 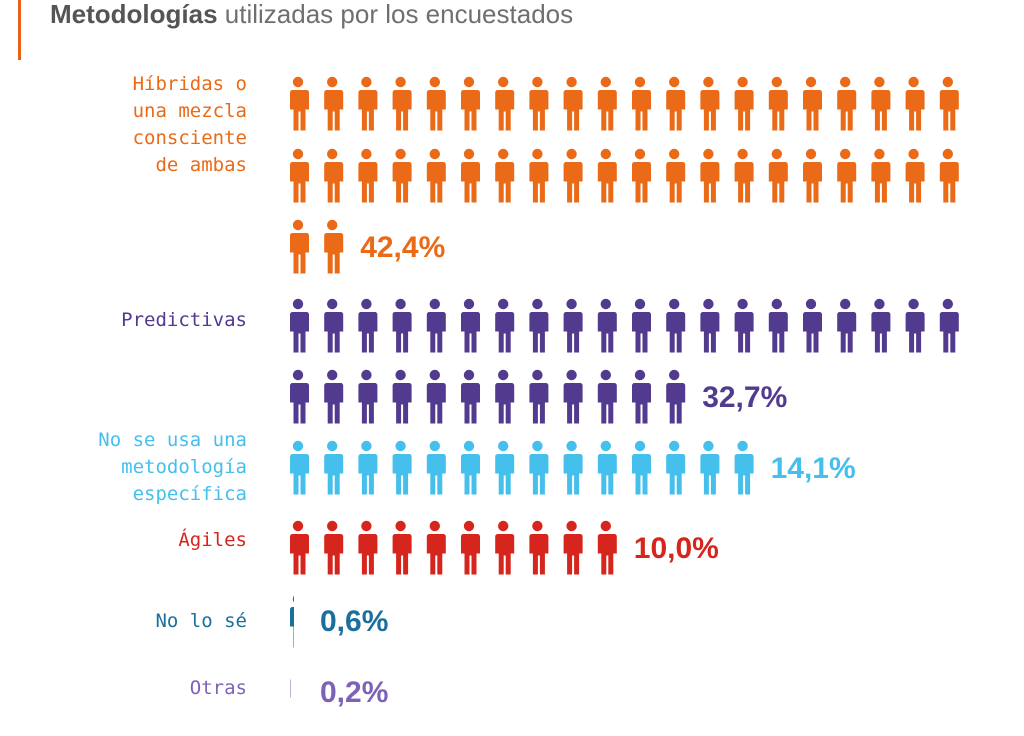 What do you see at coordinates (402, 247) in the screenshot?
I see `value-label-0: 42,4%` at bounding box center [402, 247].